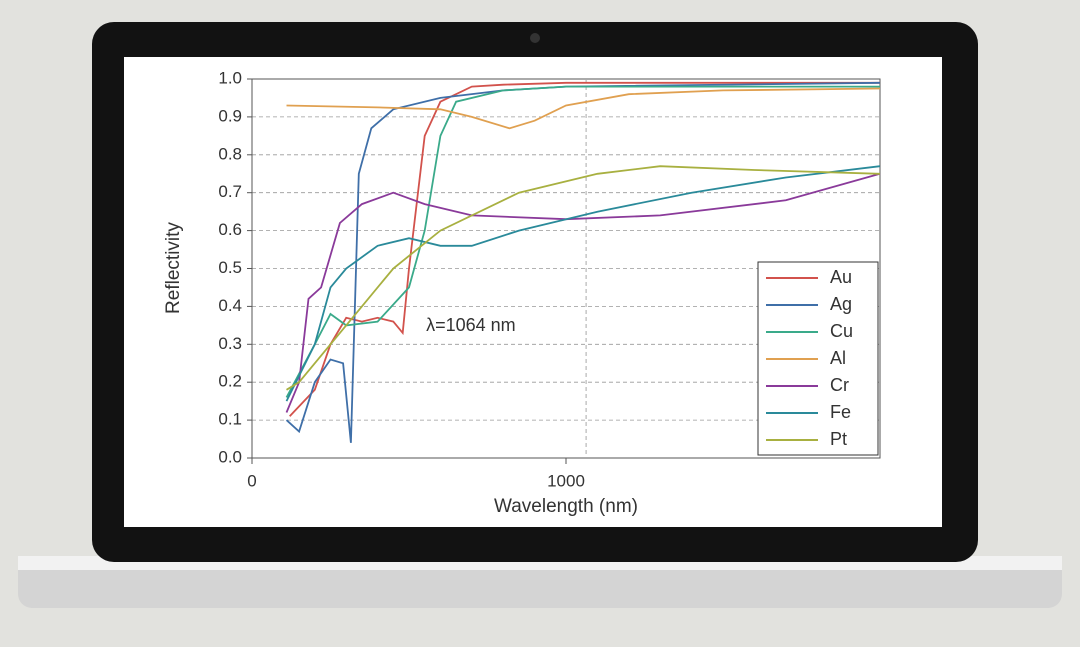 This screenshot has height=647, width=1080. Describe the element at coordinates (230, 267) in the screenshot. I see `y-tick-label: 0.5` at that location.